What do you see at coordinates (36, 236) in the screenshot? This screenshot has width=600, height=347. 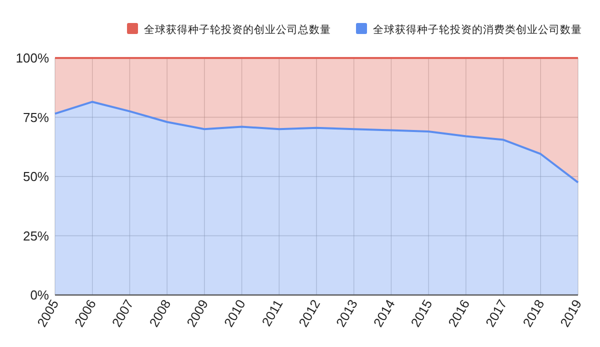 I see `y-tick-label: 25%` at bounding box center [36, 236].